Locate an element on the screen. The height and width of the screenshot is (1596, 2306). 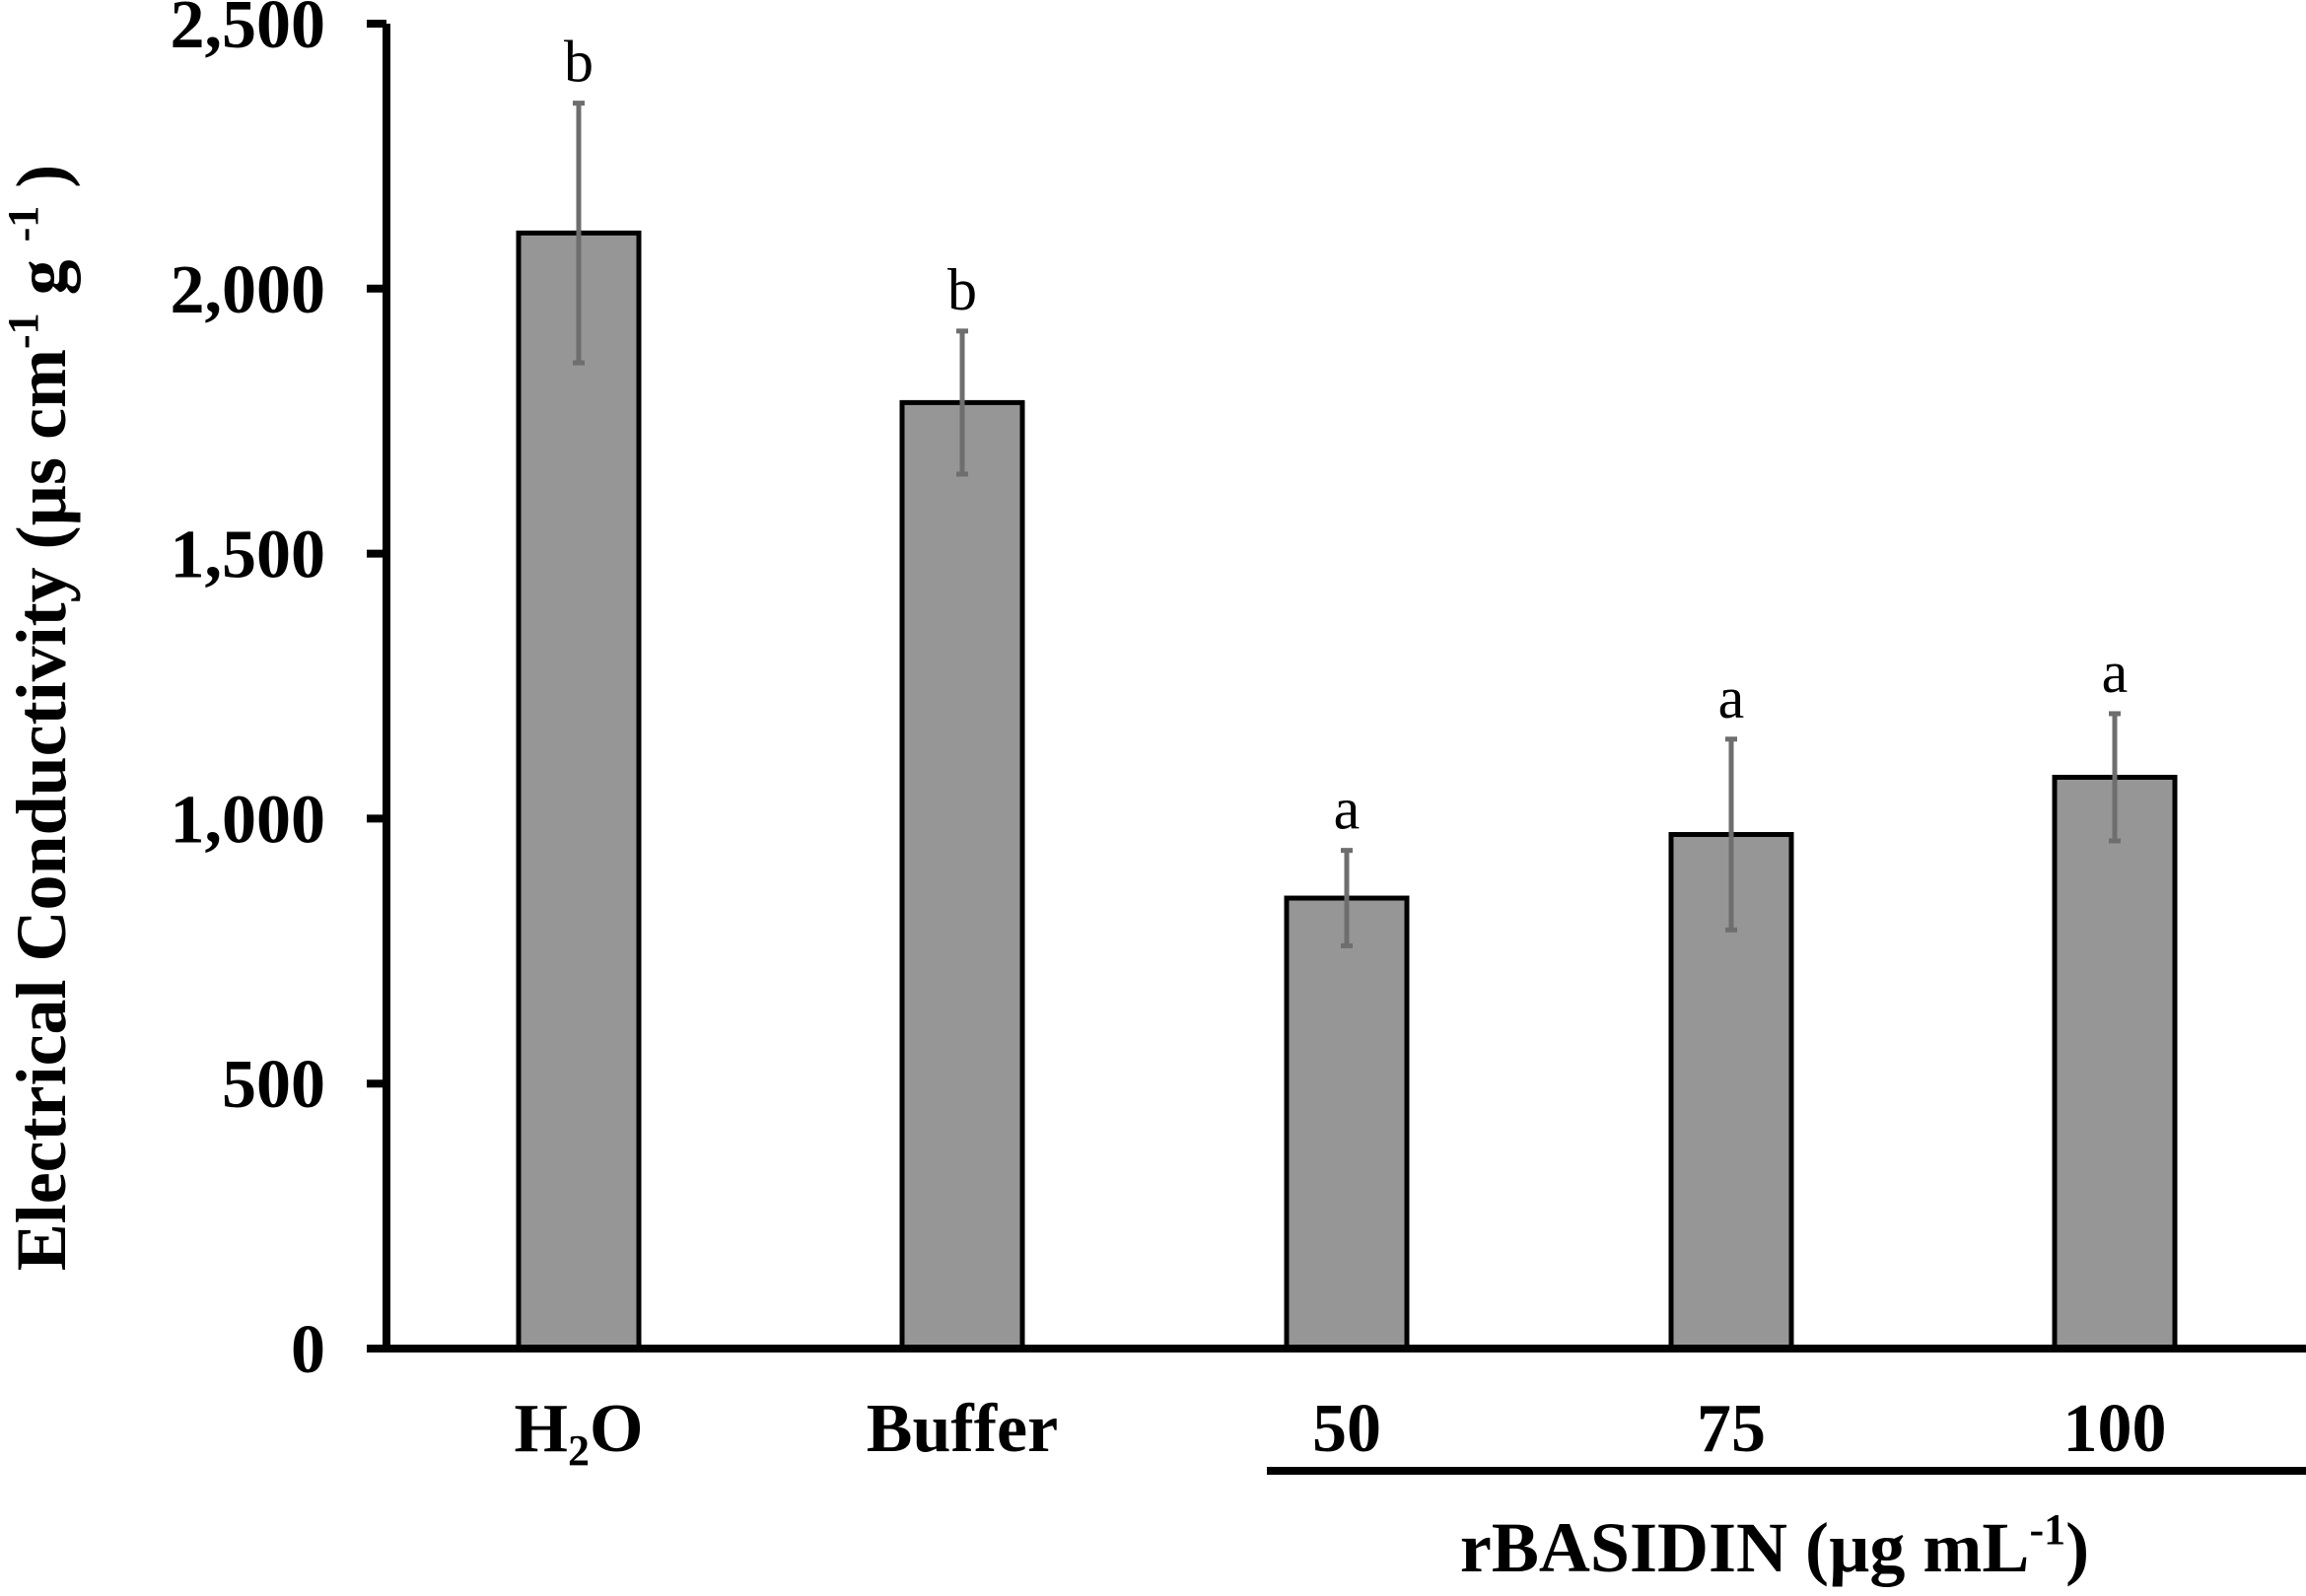
y-tick-label-4: 2,000 is located at coordinates (248, 290).